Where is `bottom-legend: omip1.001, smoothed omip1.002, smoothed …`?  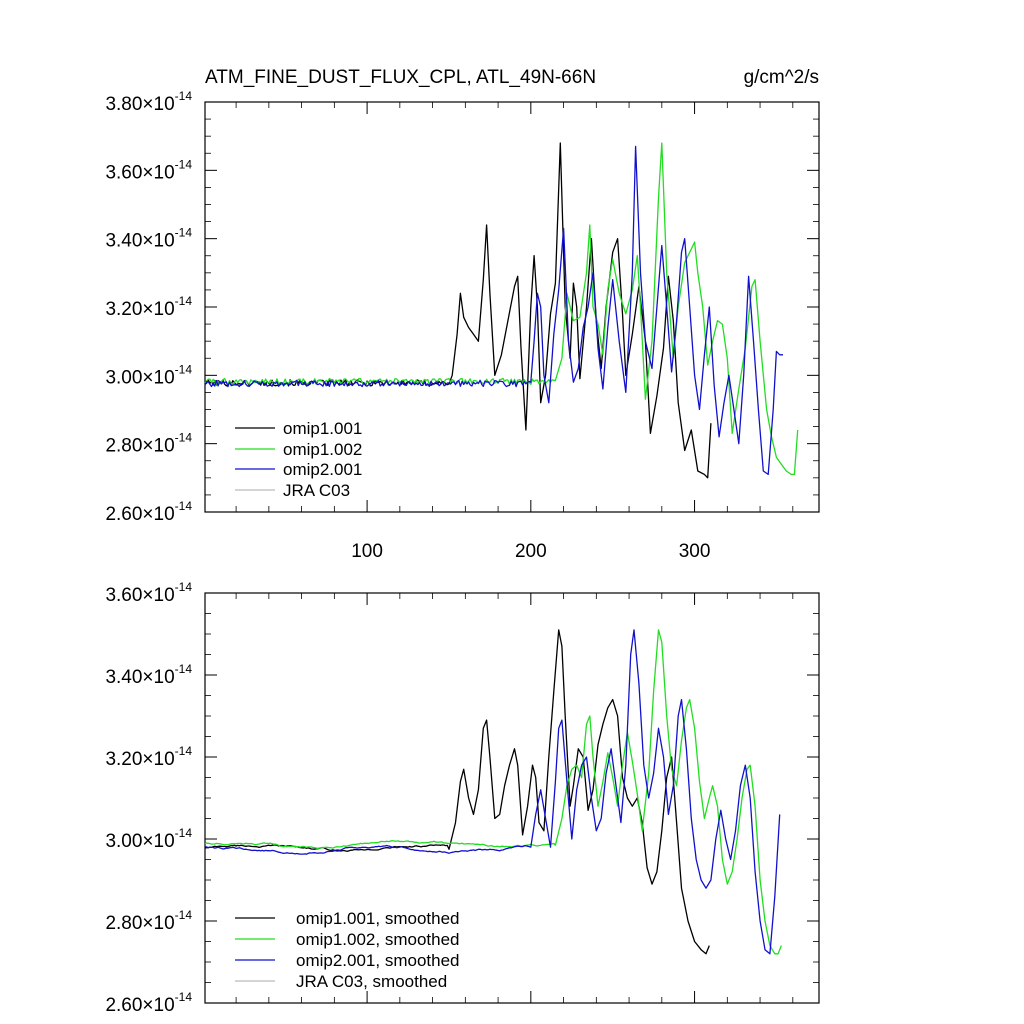
bottom-legend: omip1.001, smoothed omip1.002, smoothed … is located at coordinates (347, 950).